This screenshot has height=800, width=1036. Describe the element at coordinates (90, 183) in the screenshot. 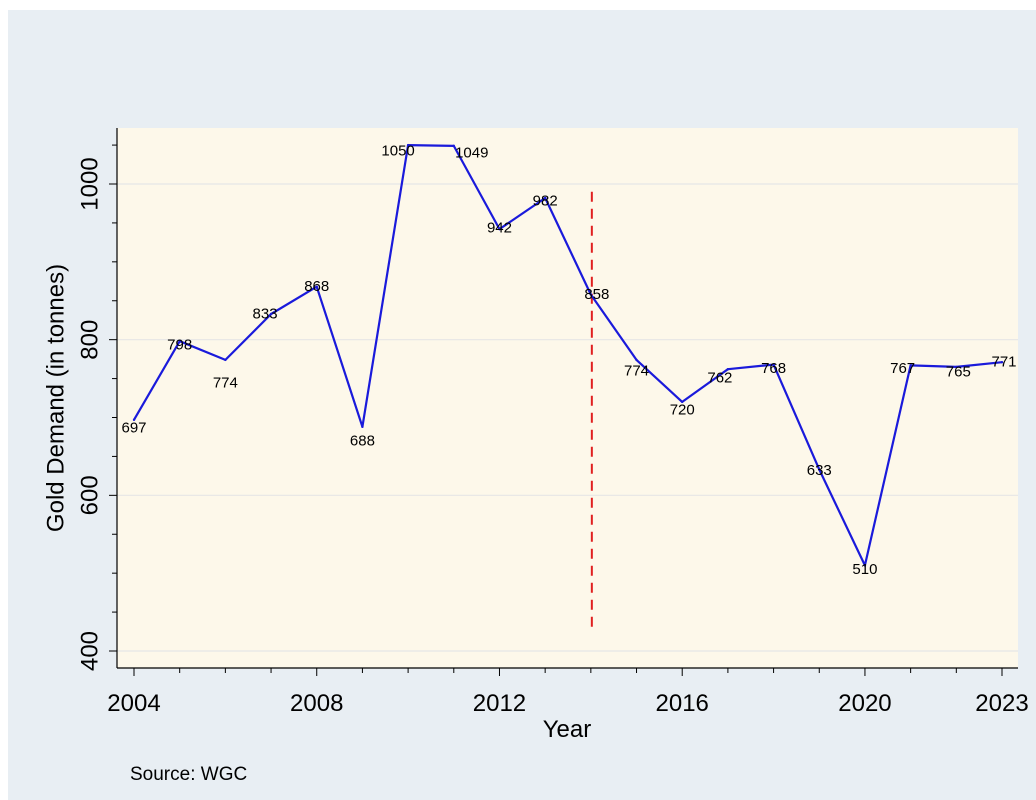

I see `y-tick-label: 1000` at that location.